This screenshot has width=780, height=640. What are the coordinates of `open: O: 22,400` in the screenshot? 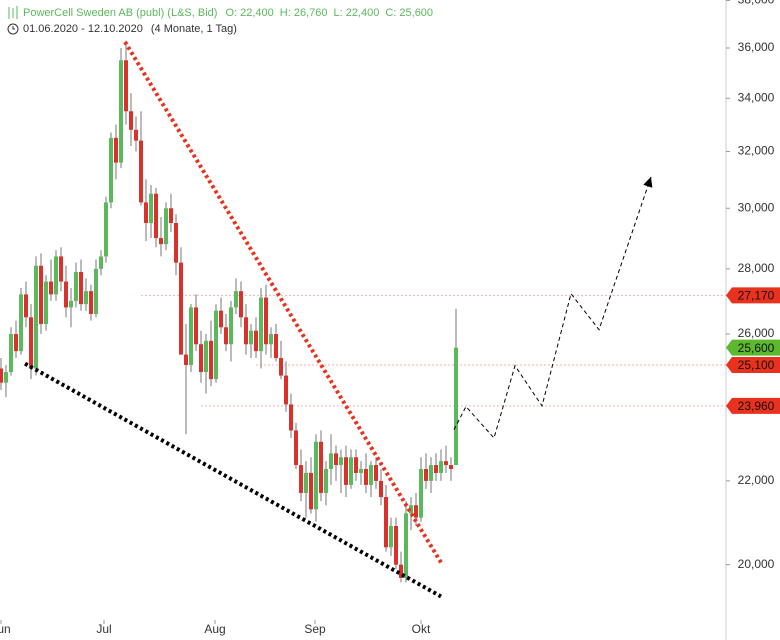 It's located at (249, 13).